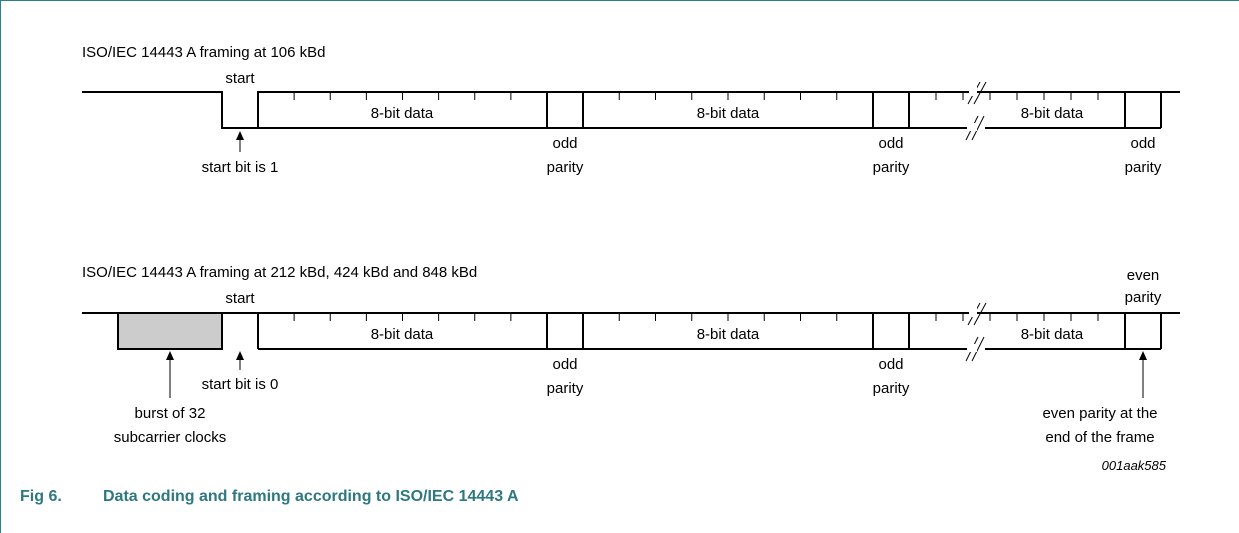 The height and width of the screenshot is (533, 1239). I want to click on row1-data-label-2: 8-bit data, so click(728, 113).